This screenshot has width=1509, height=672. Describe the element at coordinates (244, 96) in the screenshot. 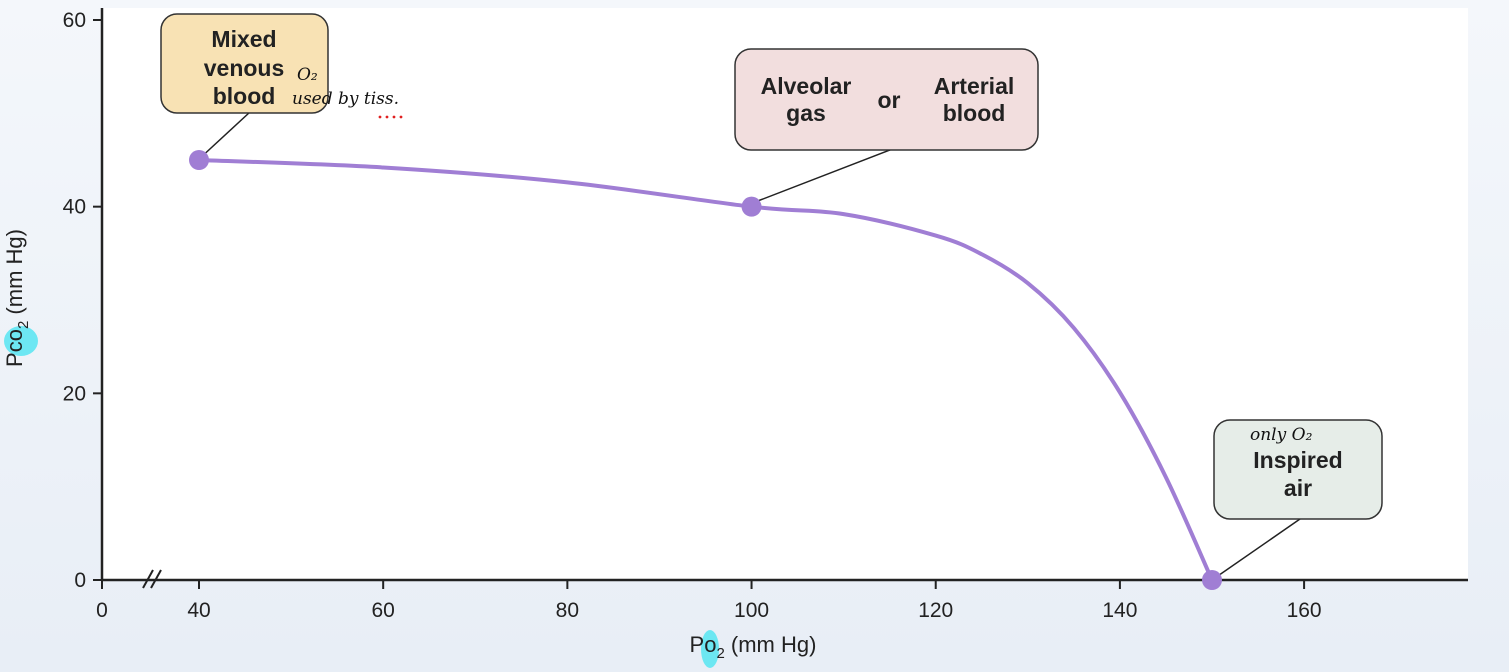

I see `label-blood: blood` at that location.